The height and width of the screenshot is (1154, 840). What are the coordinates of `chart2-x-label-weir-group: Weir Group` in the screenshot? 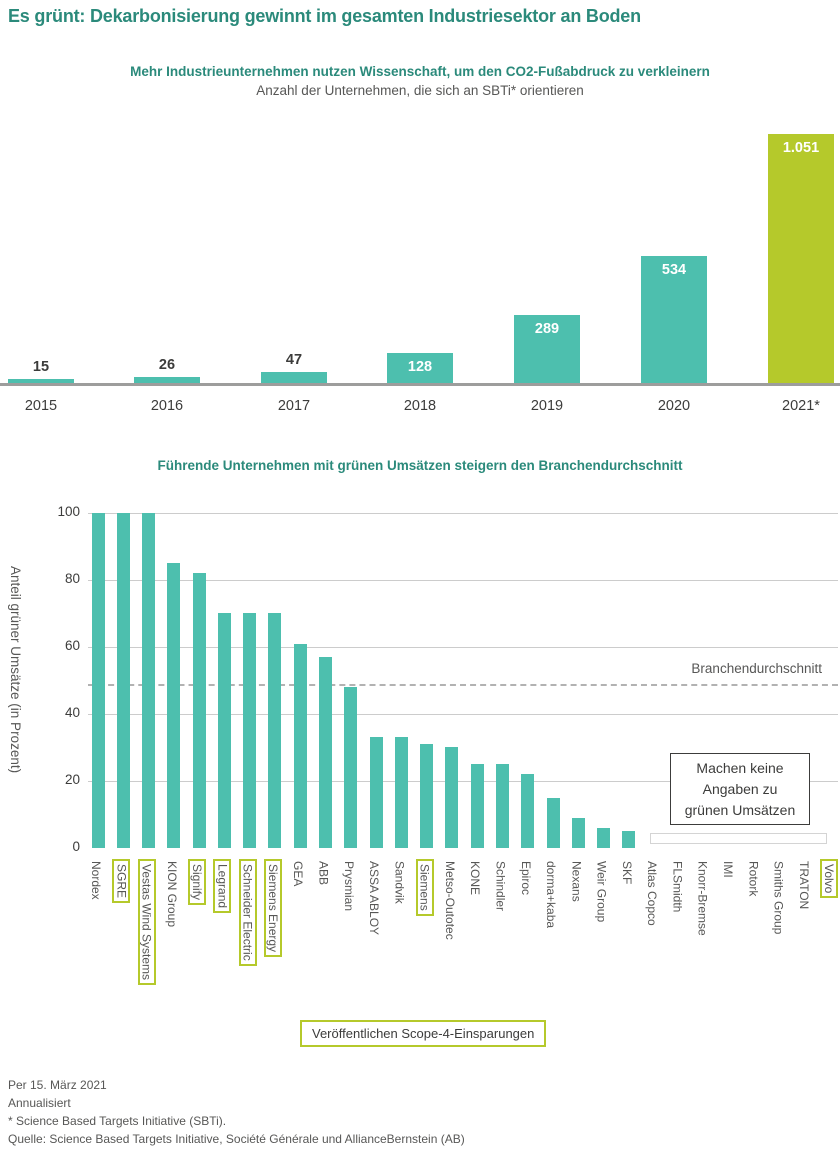 It's located at (601, 892).